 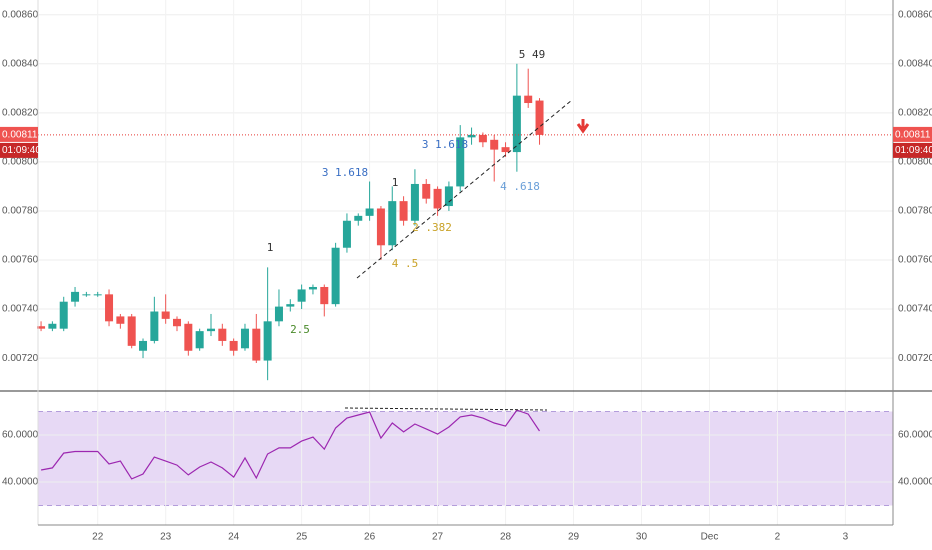 I want to click on y-tick-label: 0.00760, so click(x=20, y=260).